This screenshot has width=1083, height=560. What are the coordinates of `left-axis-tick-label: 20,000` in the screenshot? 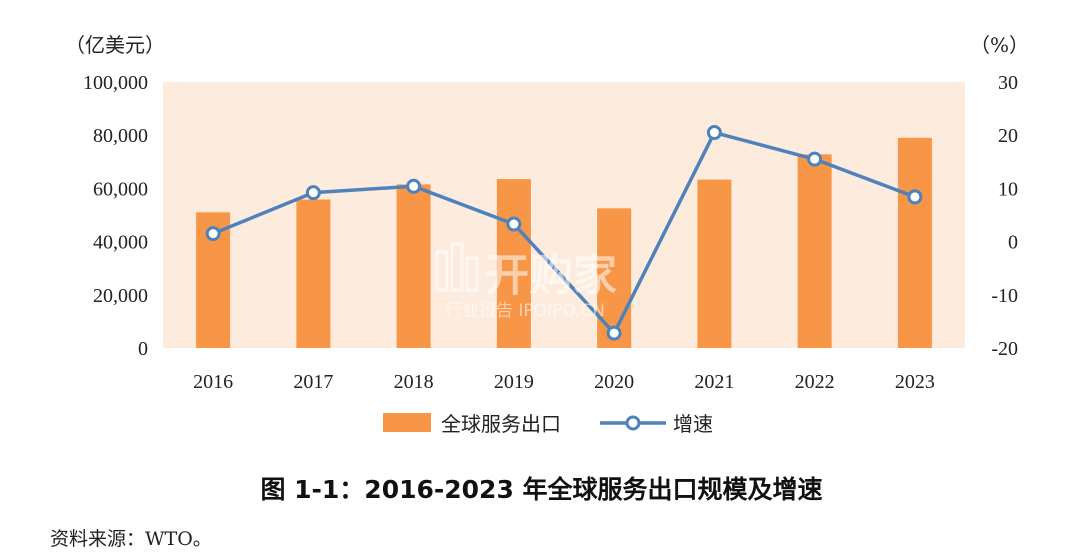 It's located at (120, 296).